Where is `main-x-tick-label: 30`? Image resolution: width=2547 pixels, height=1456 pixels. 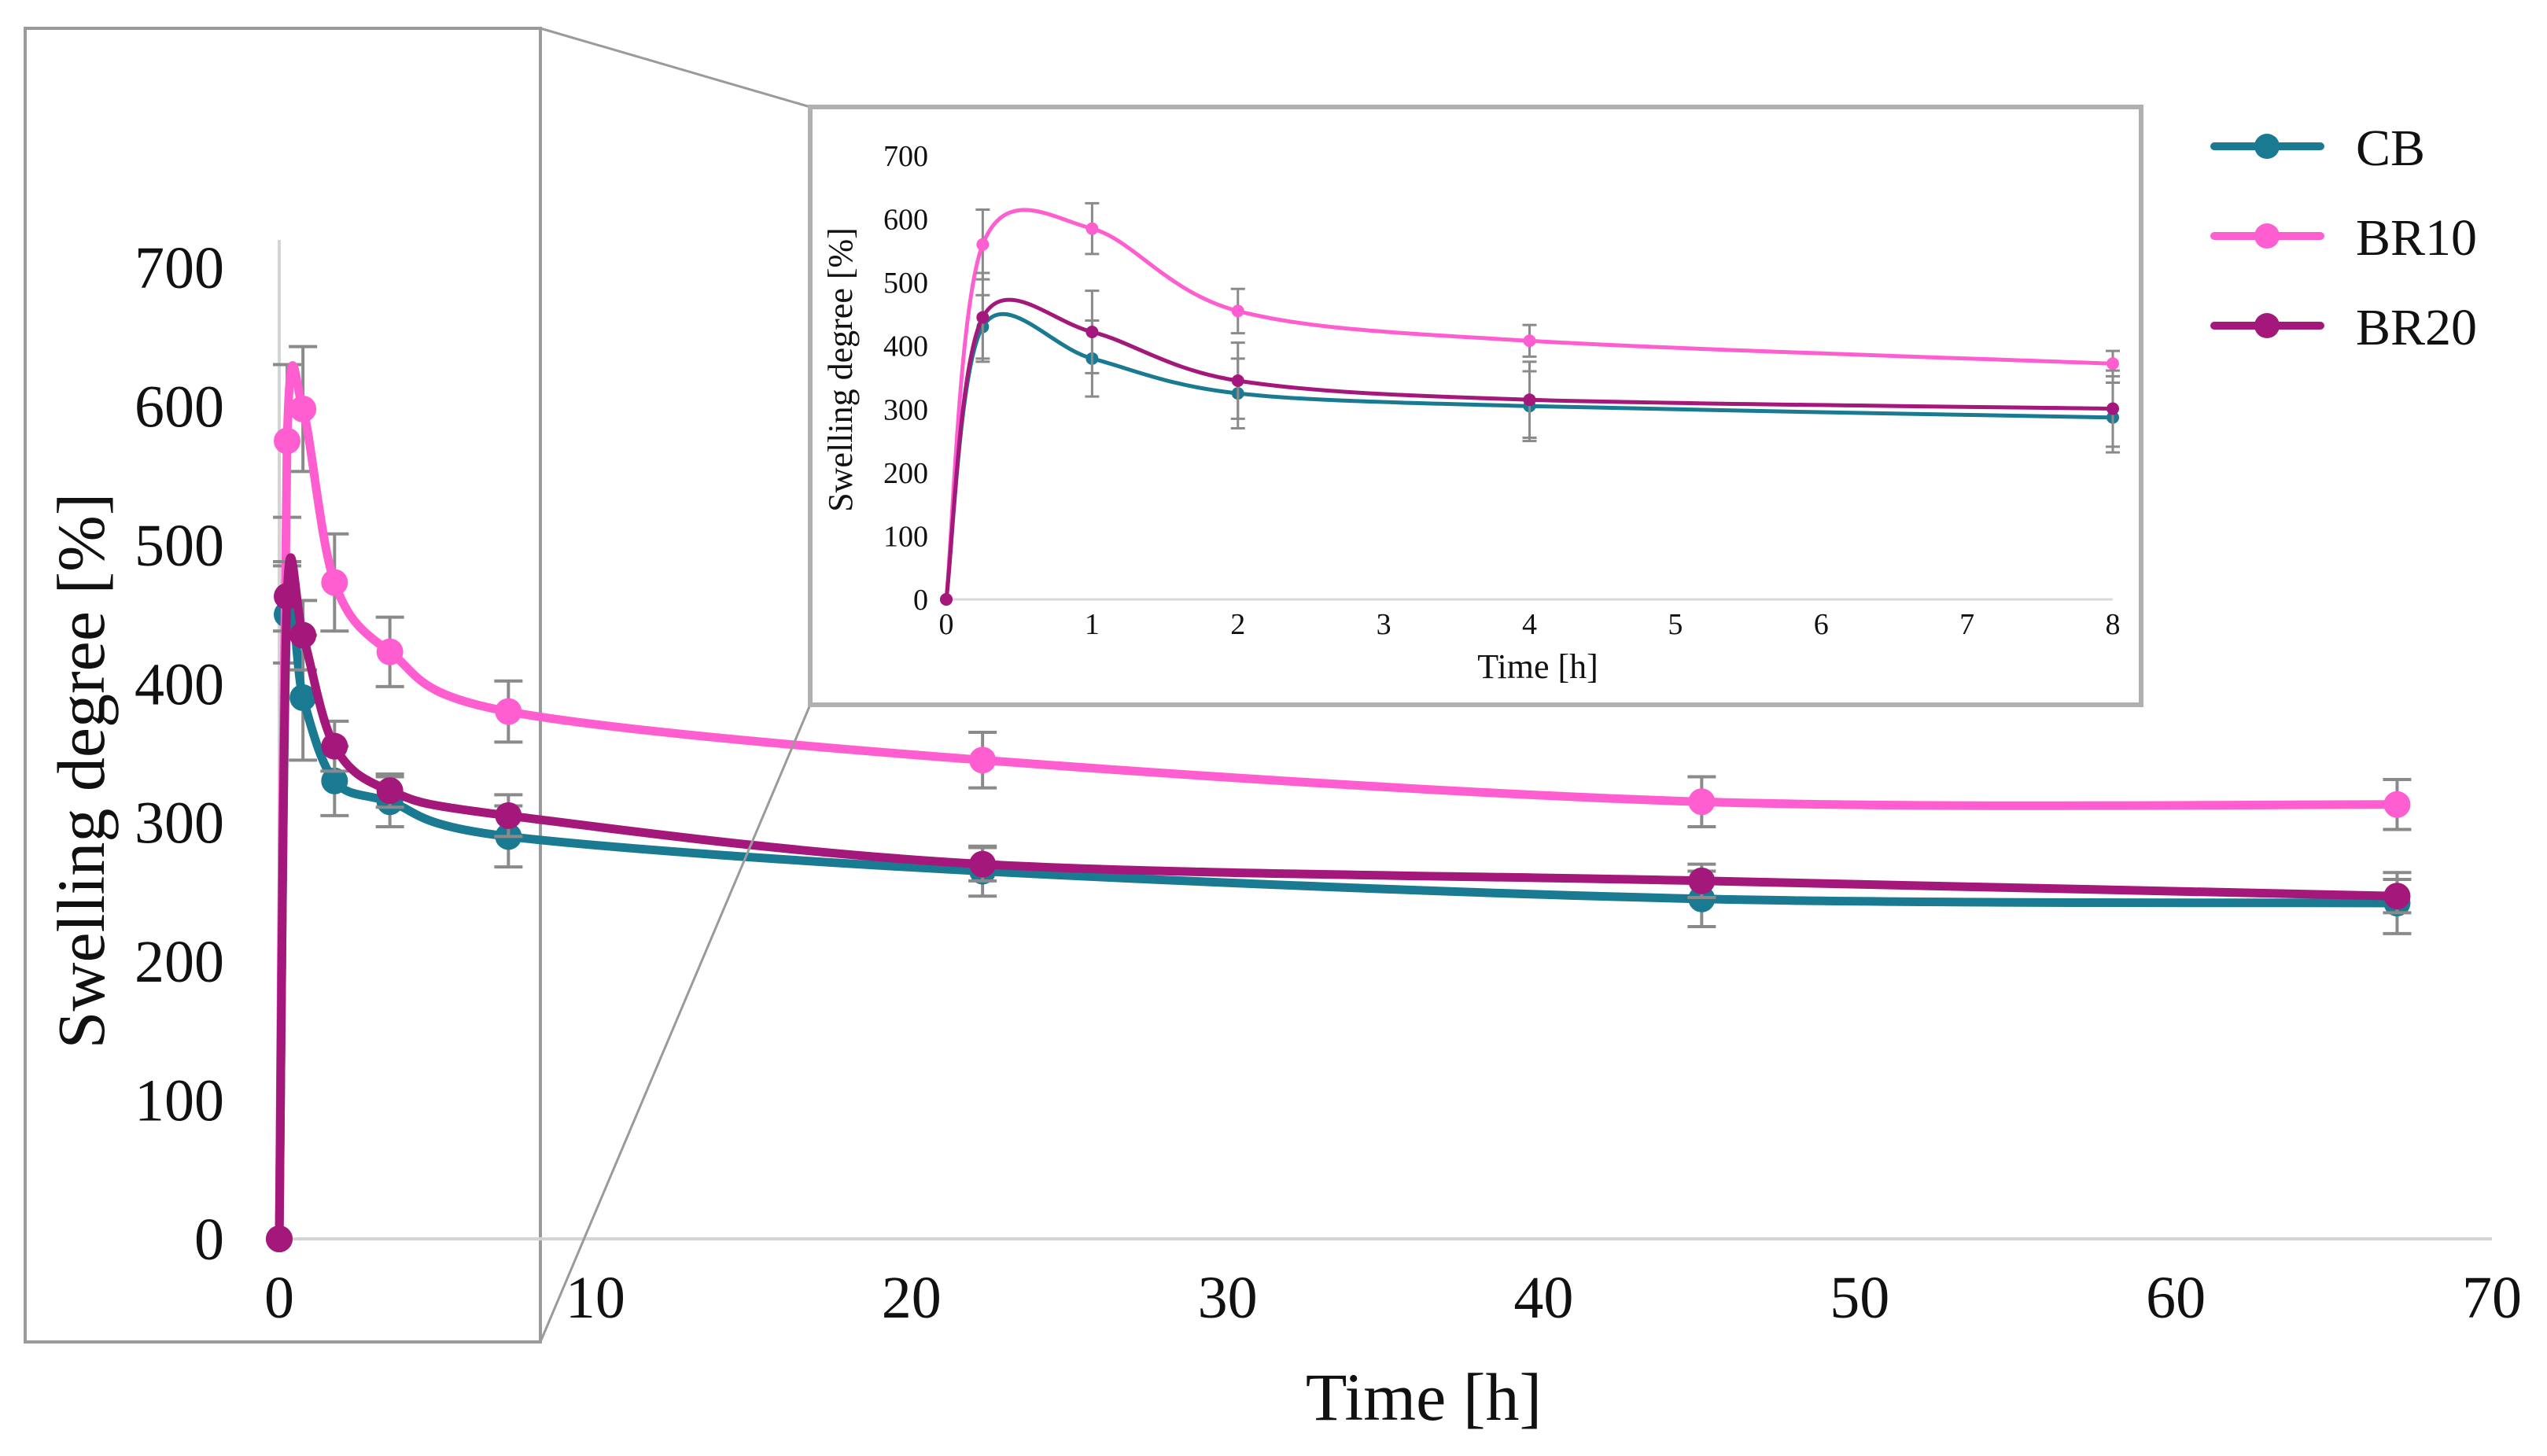 main-x-tick-label: 30 is located at coordinates (1228, 1298).